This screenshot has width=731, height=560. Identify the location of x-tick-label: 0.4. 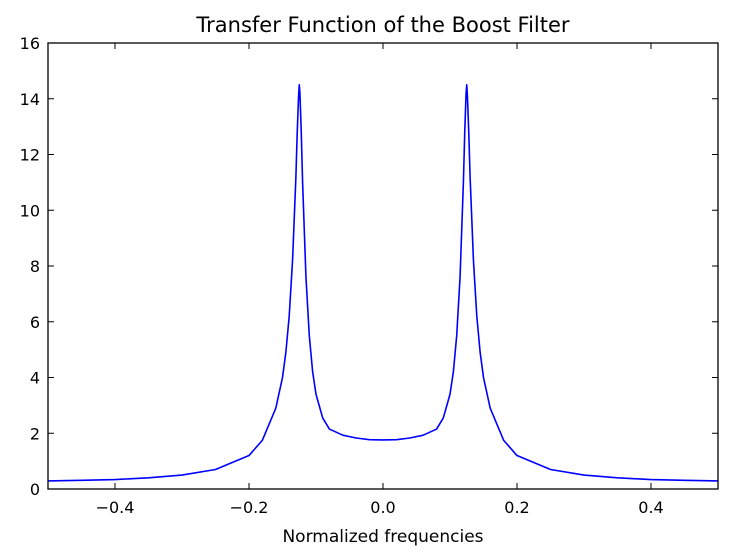
(650, 507).